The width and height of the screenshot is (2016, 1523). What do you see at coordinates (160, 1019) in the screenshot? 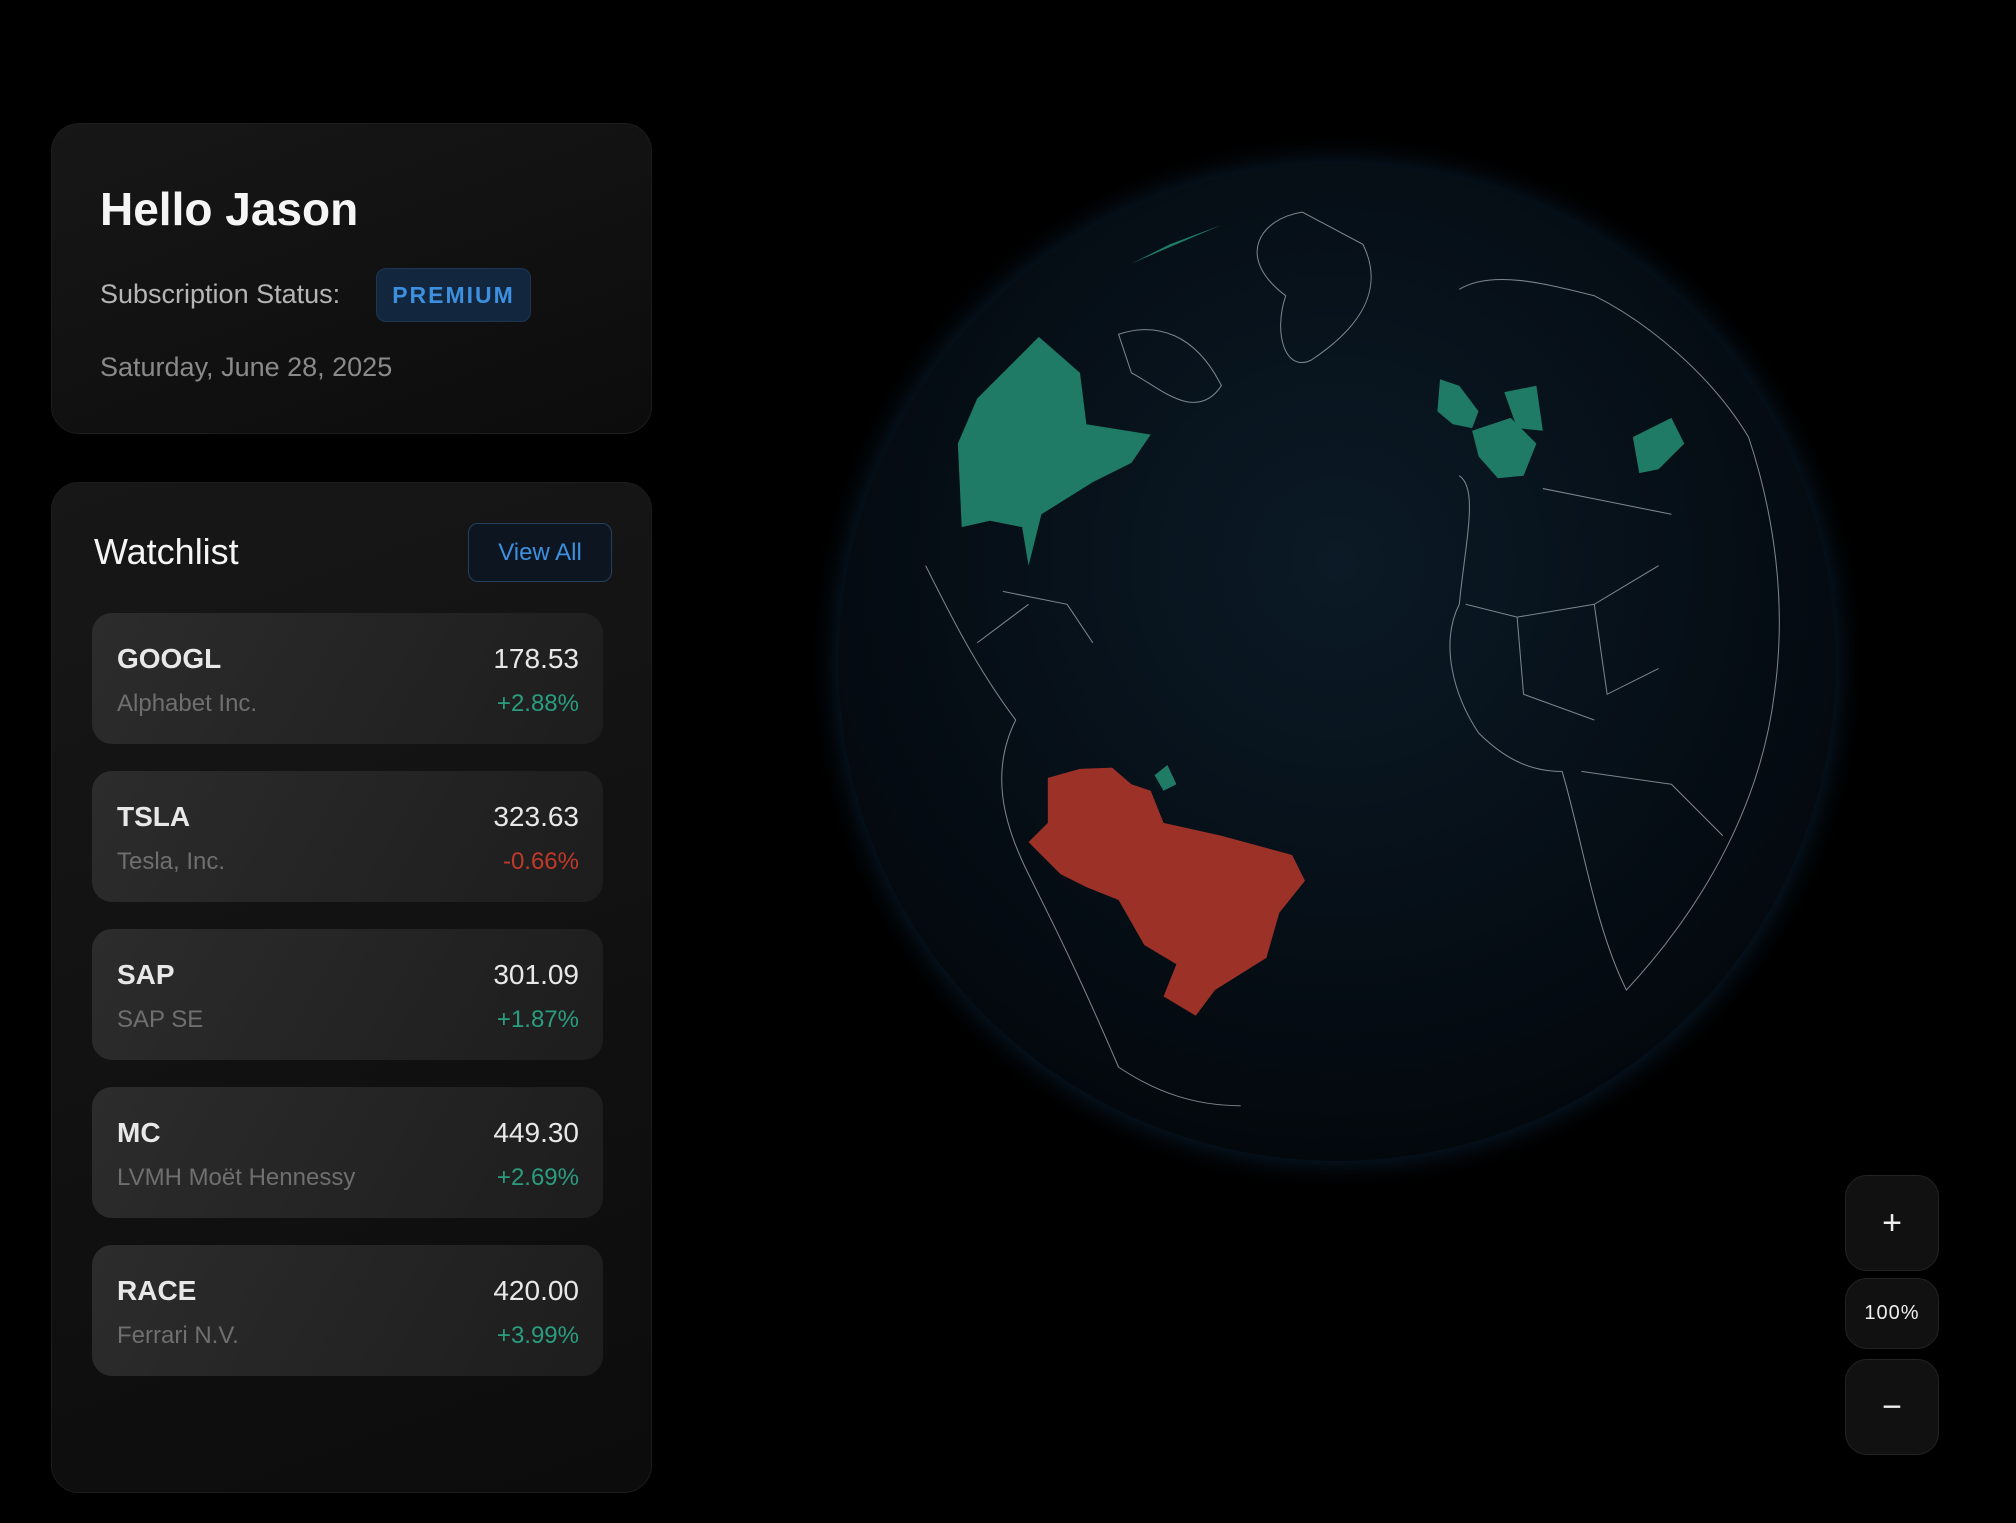
I see `stock-name: SAP SE` at bounding box center [160, 1019].